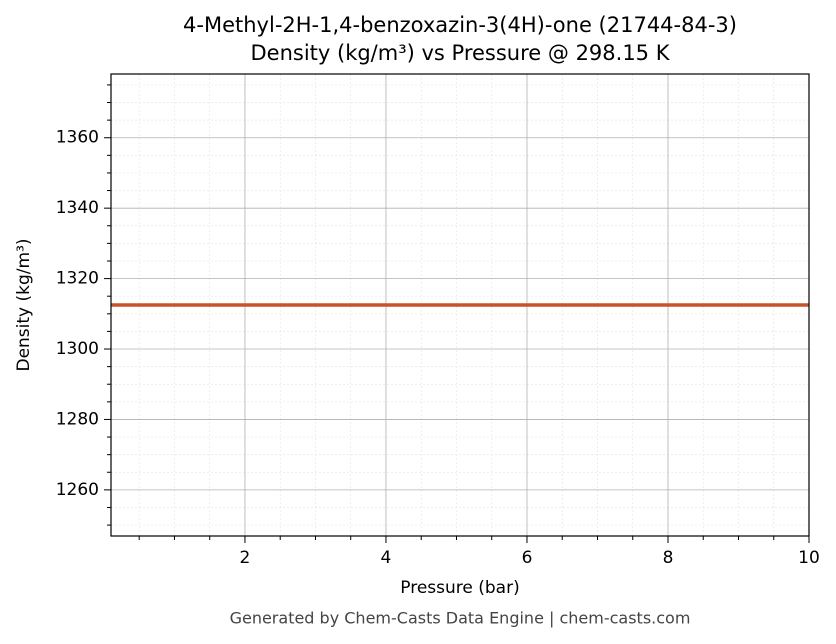  What do you see at coordinates (77, 208) in the screenshot?
I see `y-tick-label: 1340` at bounding box center [77, 208].